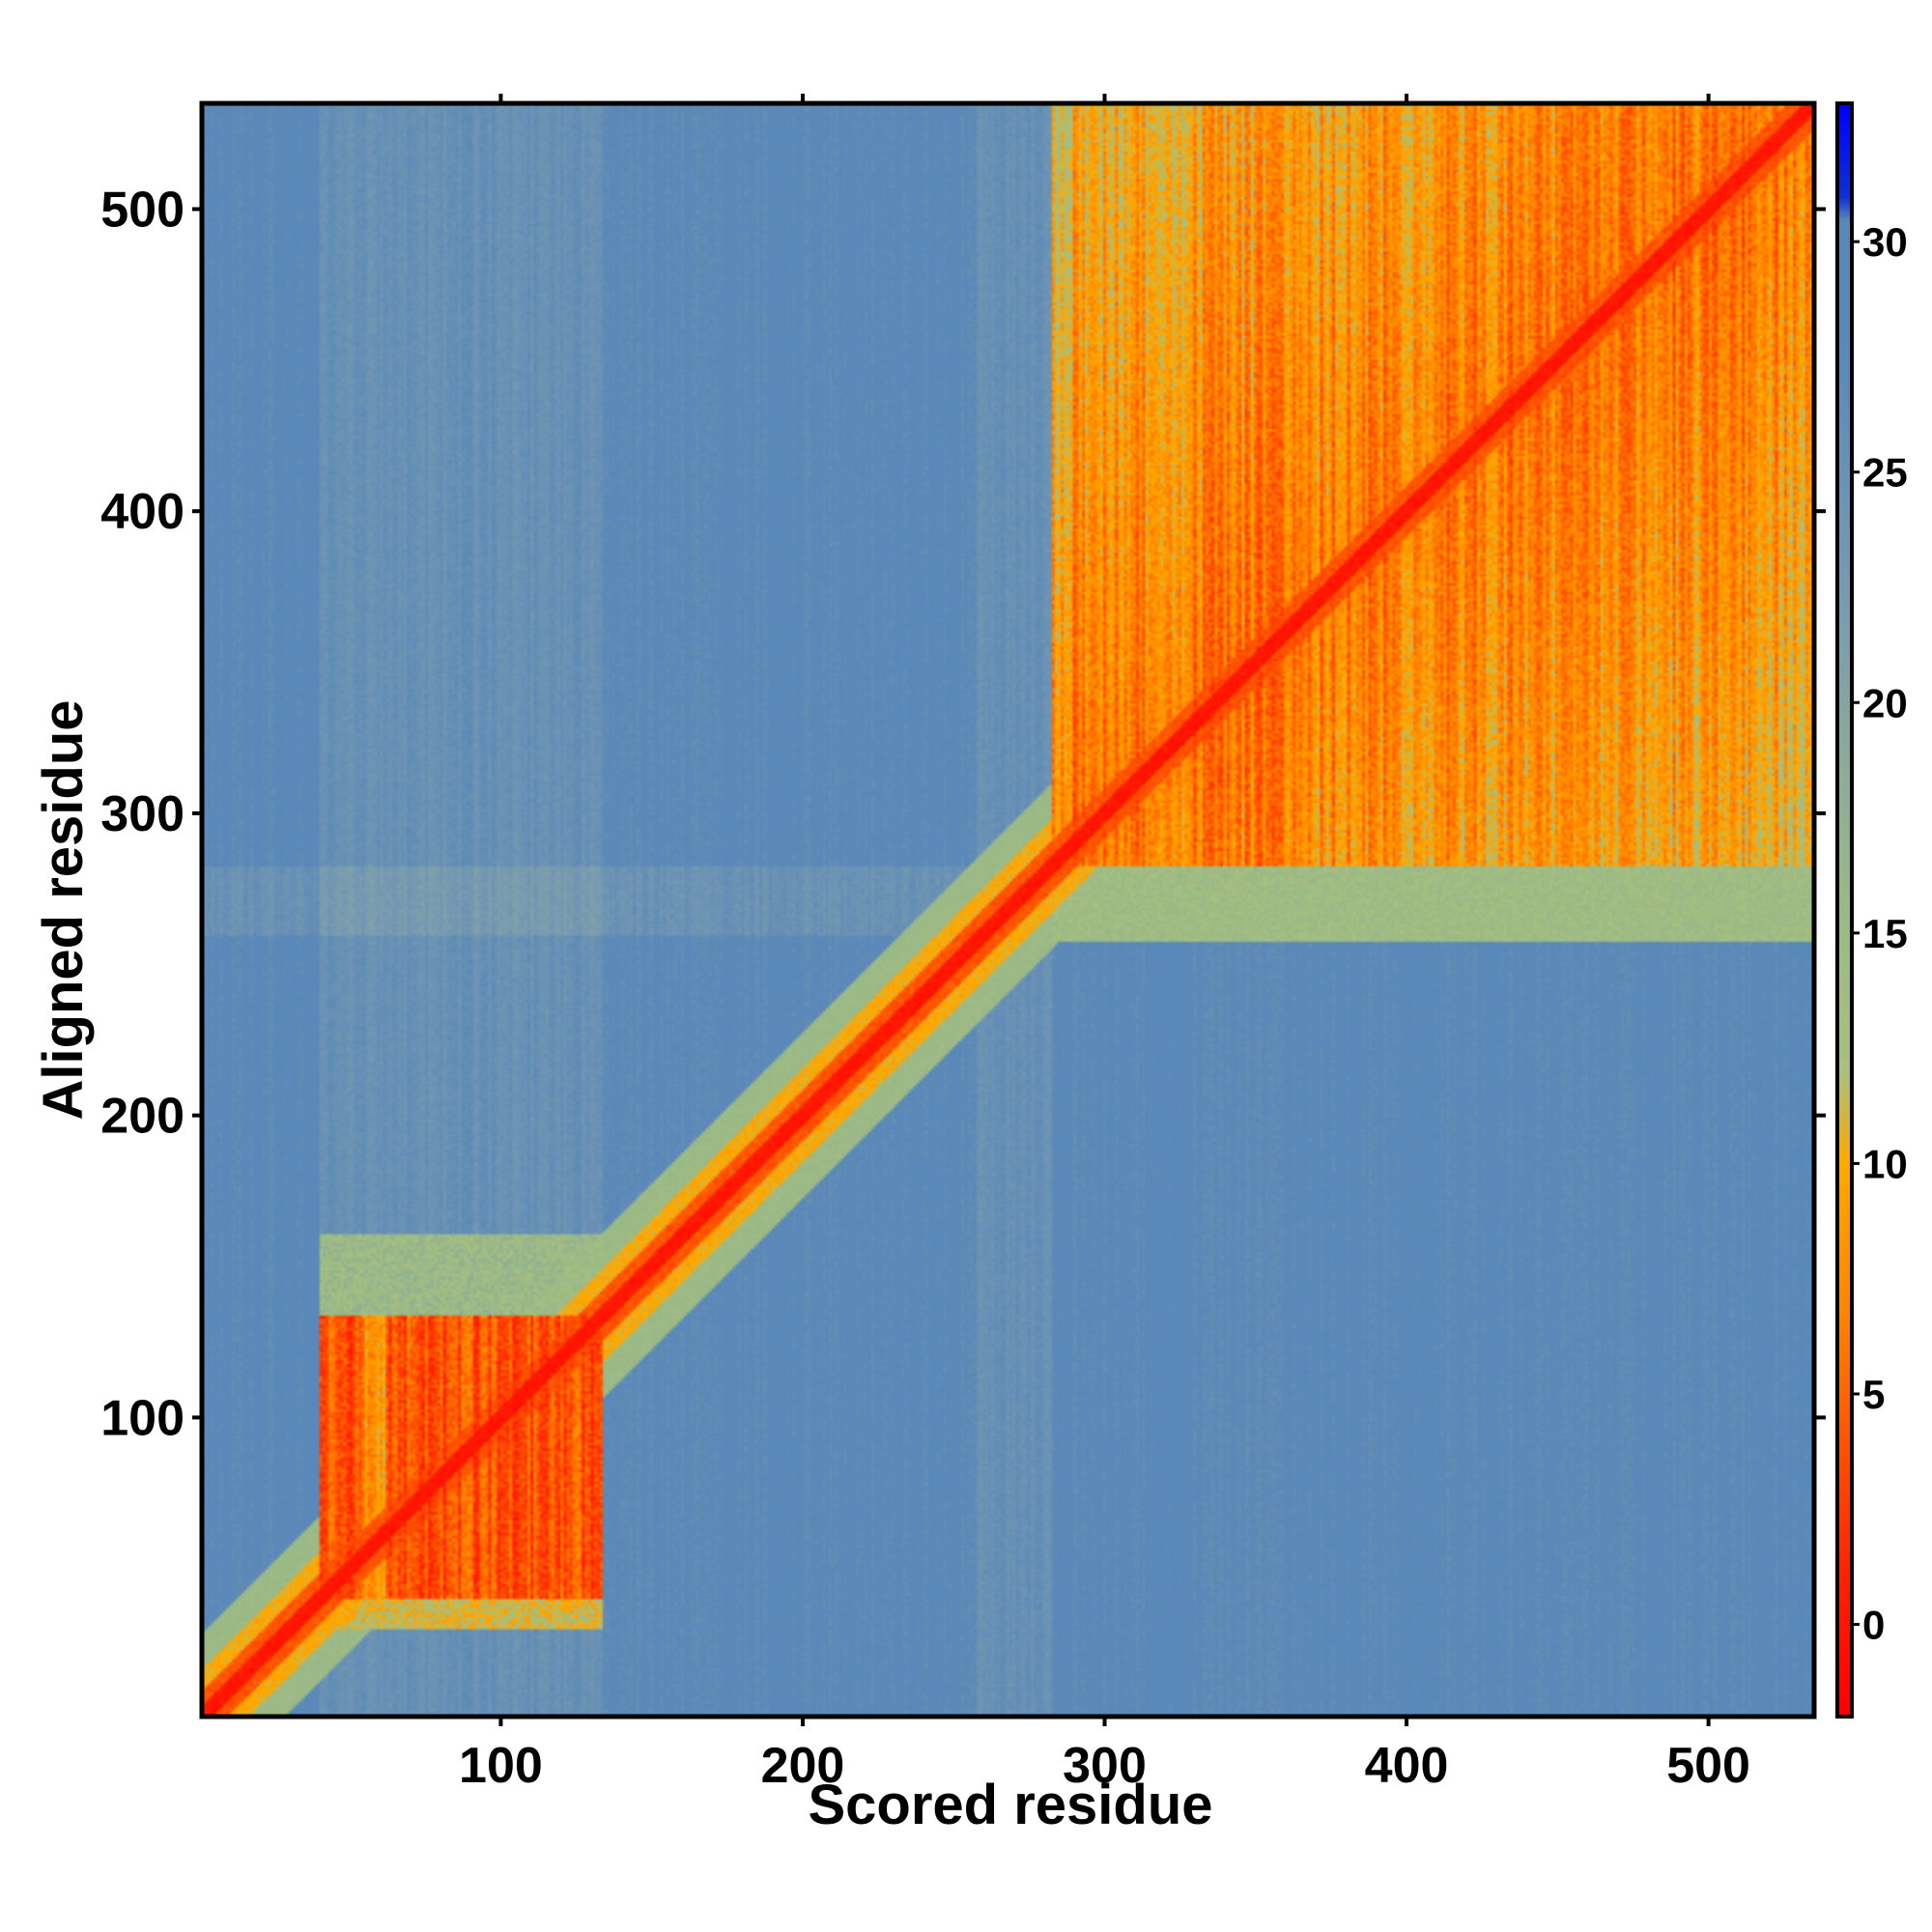 The height and width of the screenshot is (1932, 1932). Describe the element at coordinates (142, 1418) in the screenshot. I see `y-tick-label: 100` at that location.